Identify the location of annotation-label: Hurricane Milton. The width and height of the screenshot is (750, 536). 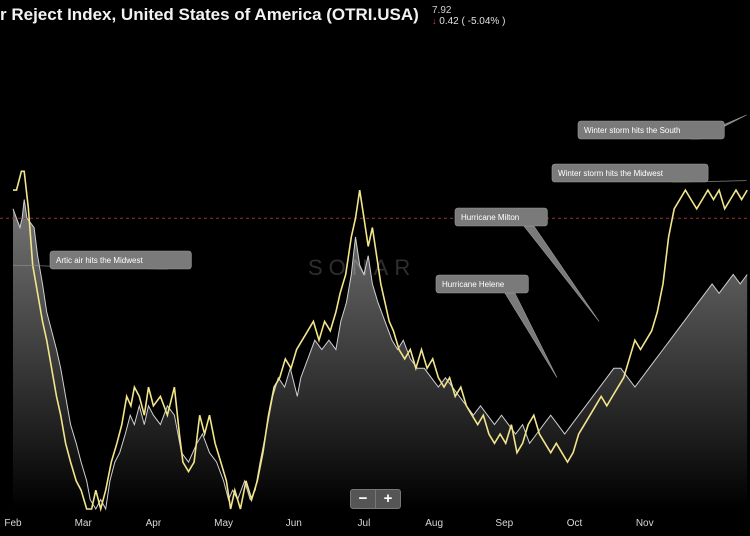
(490, 217).